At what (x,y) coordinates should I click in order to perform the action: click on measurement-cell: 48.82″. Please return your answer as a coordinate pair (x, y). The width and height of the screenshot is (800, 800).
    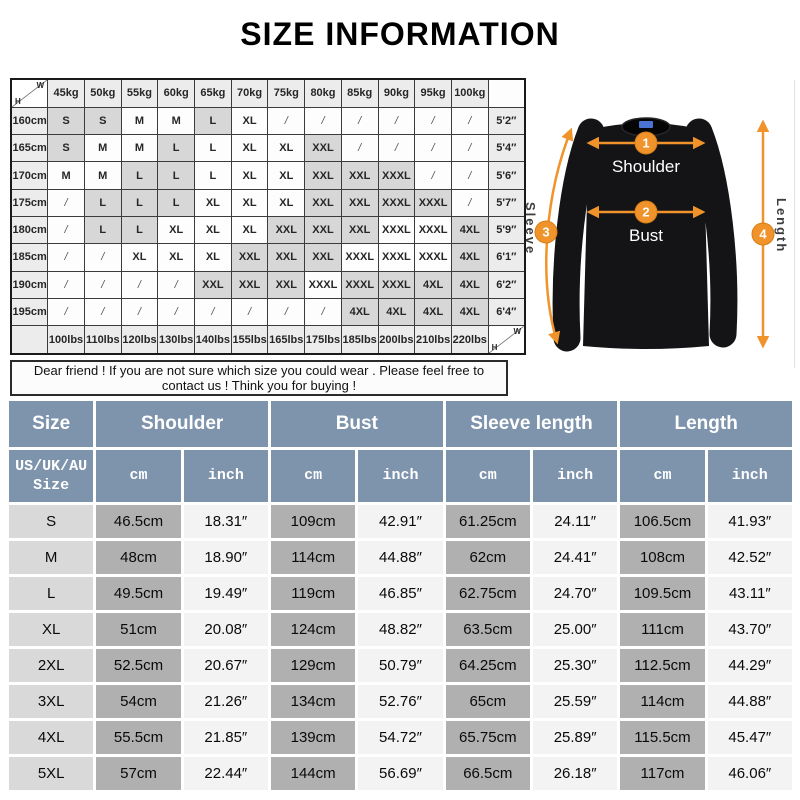
    Looking at the image, I should click on (400, 629).